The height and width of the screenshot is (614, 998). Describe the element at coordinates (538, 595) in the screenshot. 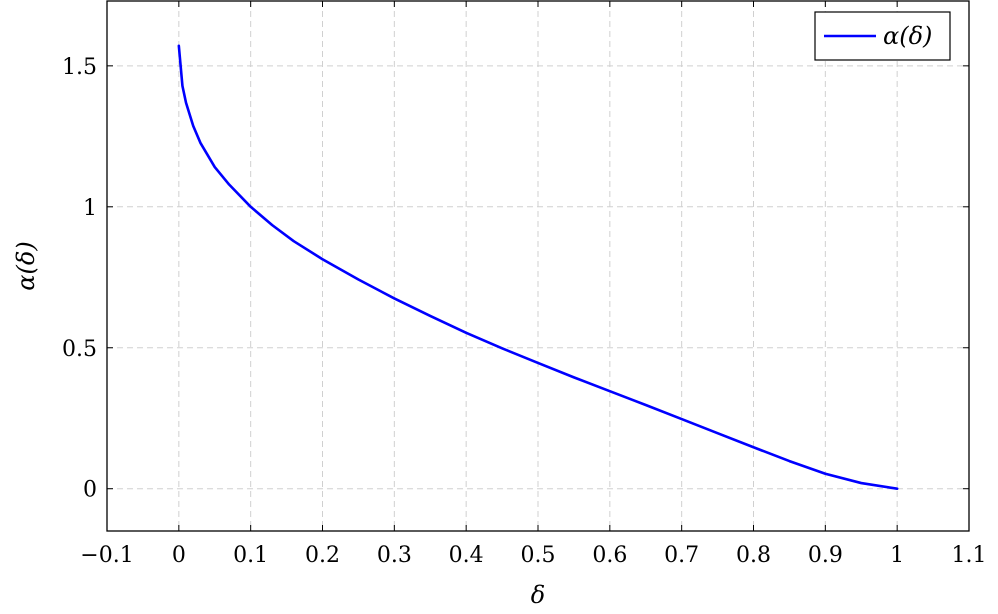

I see `x-axis-title: δ` at that location.